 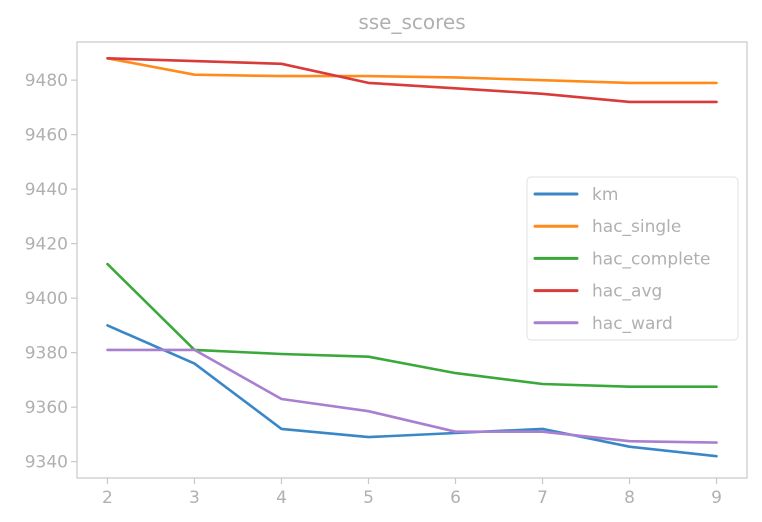 I want to click on x-axis: 2 3 4 5 6 7 8 9, so click(x=412, y=493).